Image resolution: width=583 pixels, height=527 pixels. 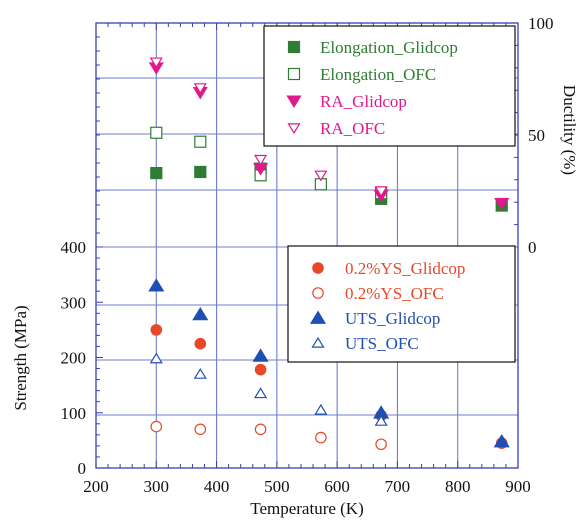 What do you see at coordinates (378, 74) in the screenshot?
I see `legend-label-elongation-ofc: Elongation_OFC` at bounding box center [378, 74].